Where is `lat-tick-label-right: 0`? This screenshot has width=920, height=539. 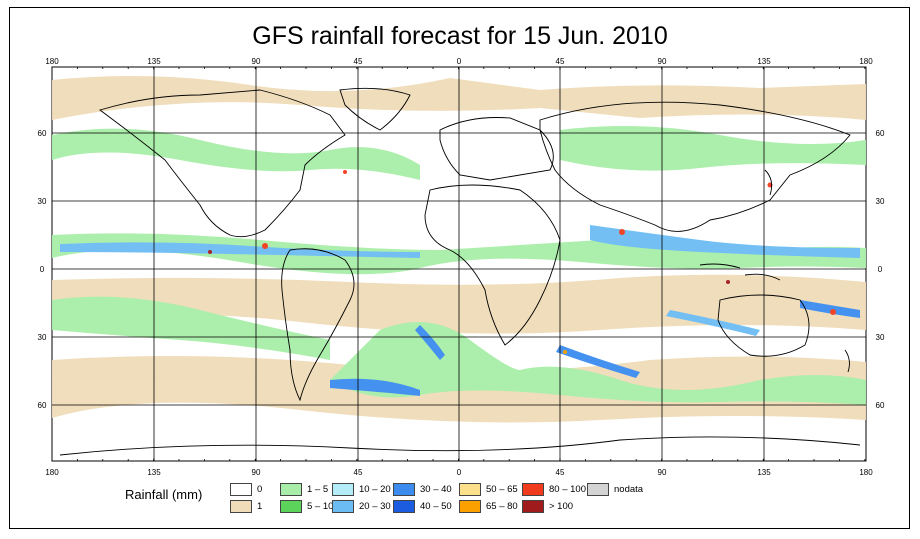
lat-tick-label-right: 0 is located at coordinates (880, 269).